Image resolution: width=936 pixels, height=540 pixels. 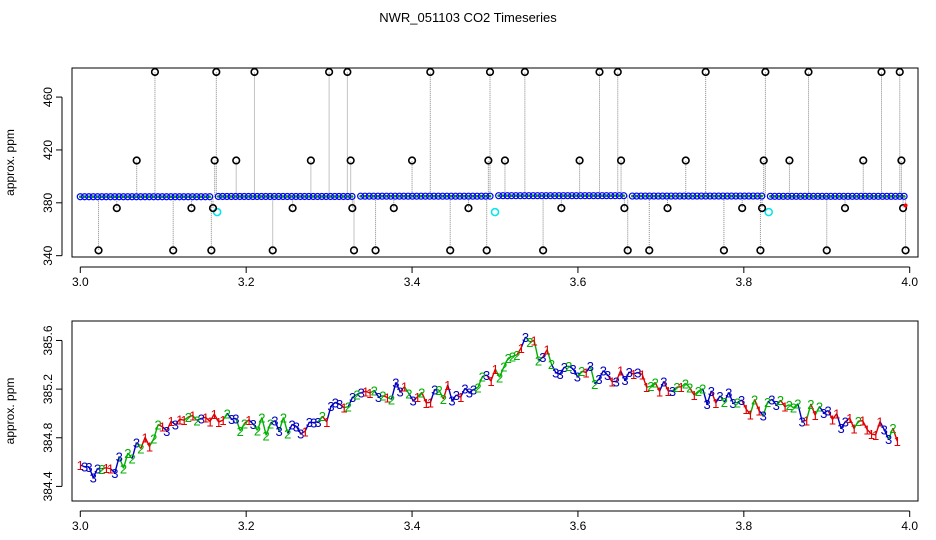 I want to click on series-marker-2: 2, so click(x=551, y=364).